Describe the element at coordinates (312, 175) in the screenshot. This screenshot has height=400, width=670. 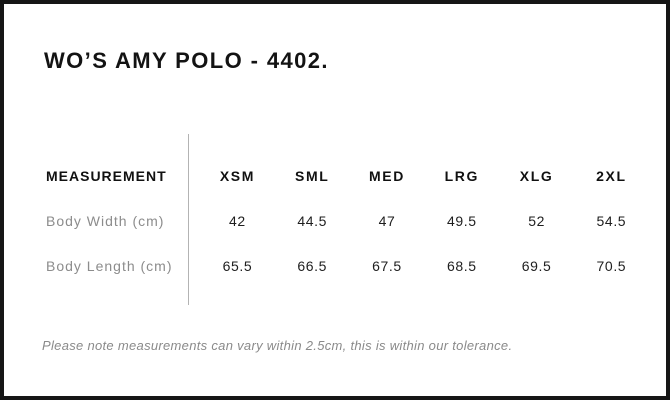
I see `column-header-sml: SML` at that location.